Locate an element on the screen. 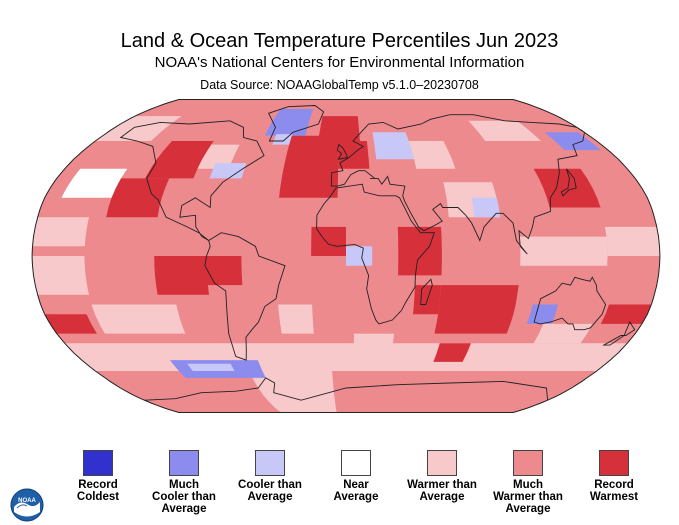 The image size is (679, 525). coastline-africa is located at coordinates (375, 254).